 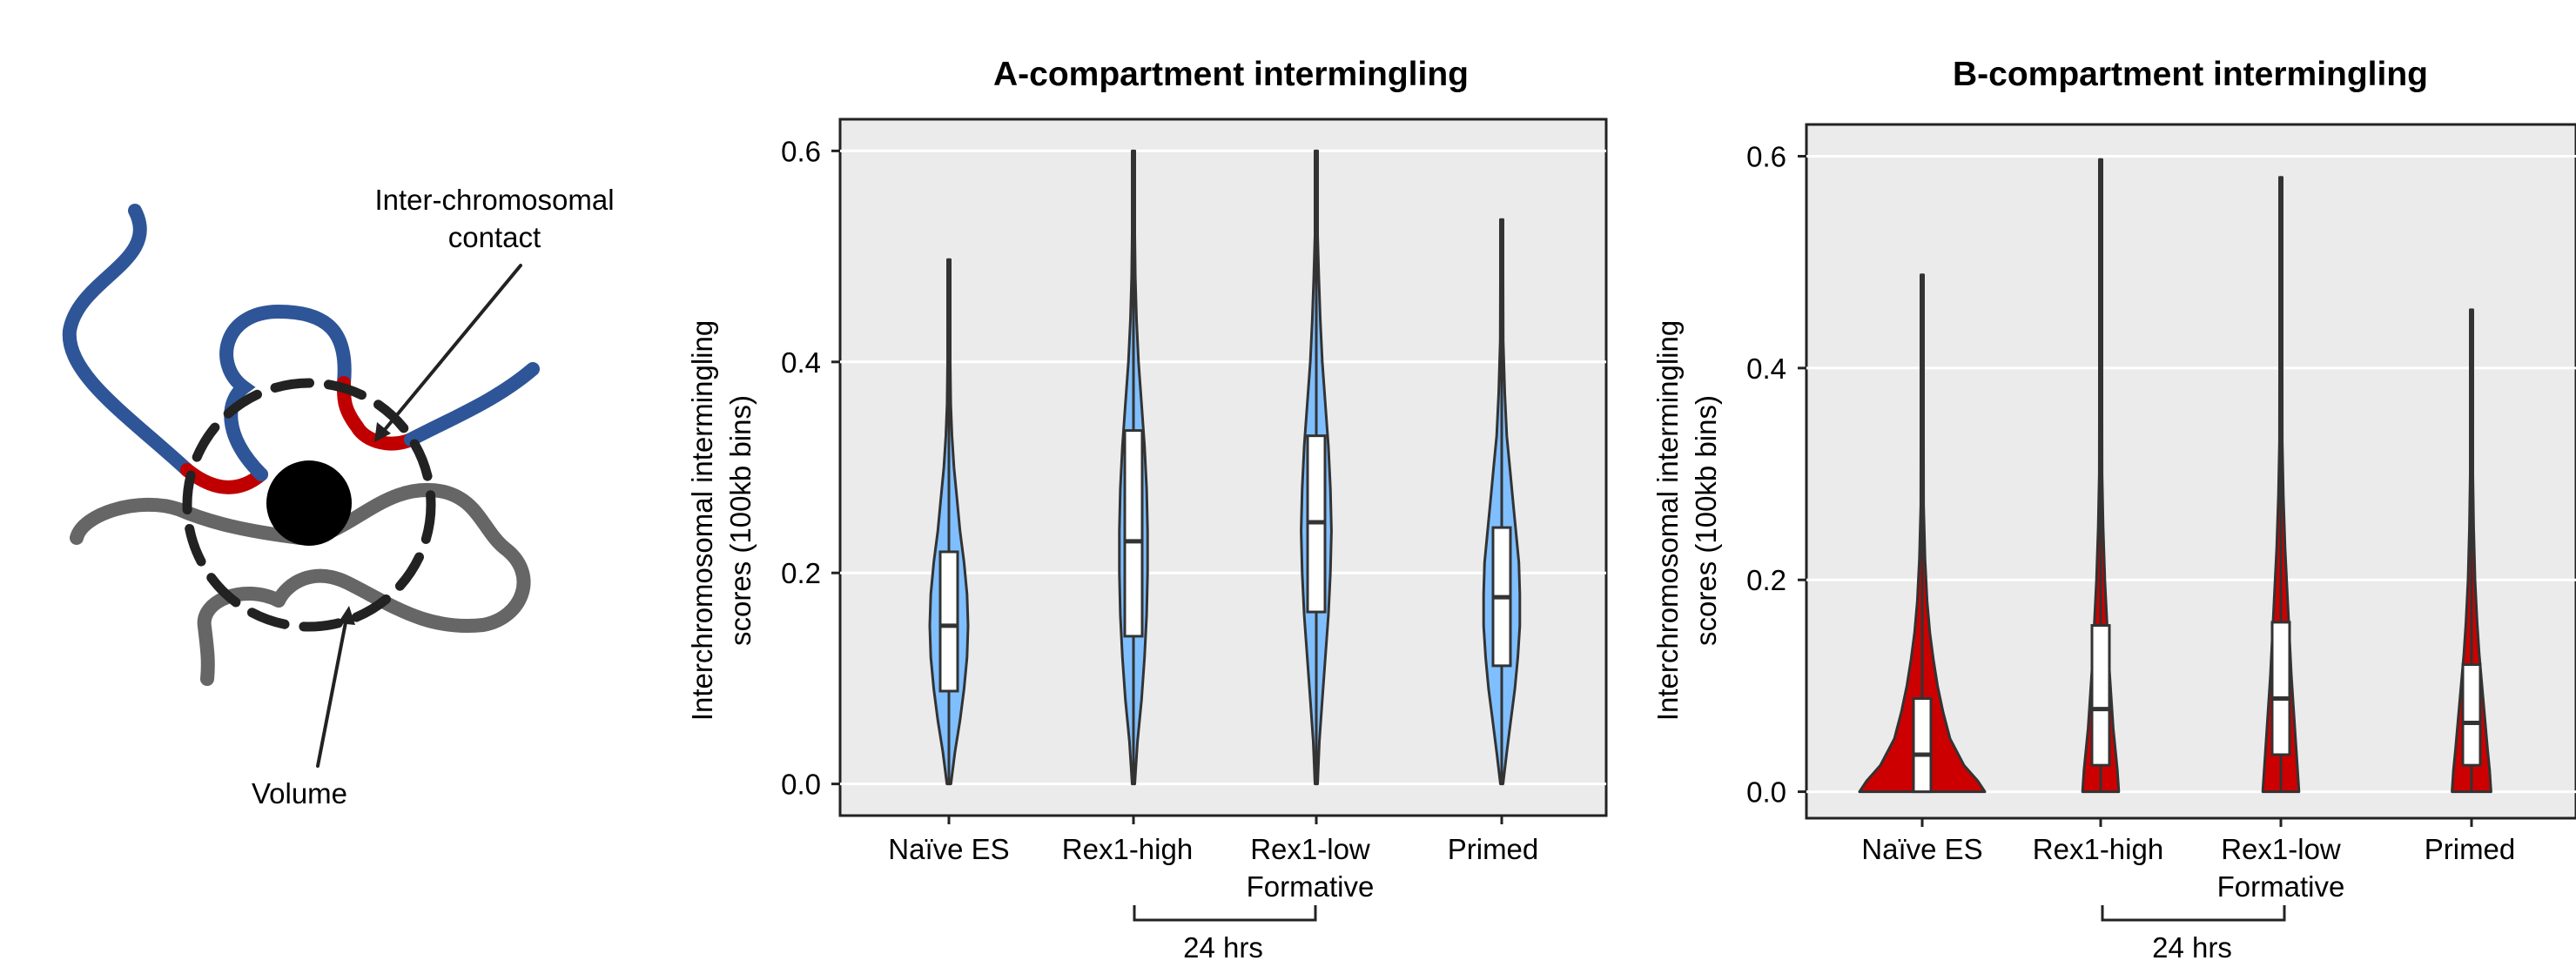 What do you see at coordinates (1921, 849) in the screenshot?
I see `chart-b-xtick-naive-es: Naïve ES` at bounding box center [1921, 849].